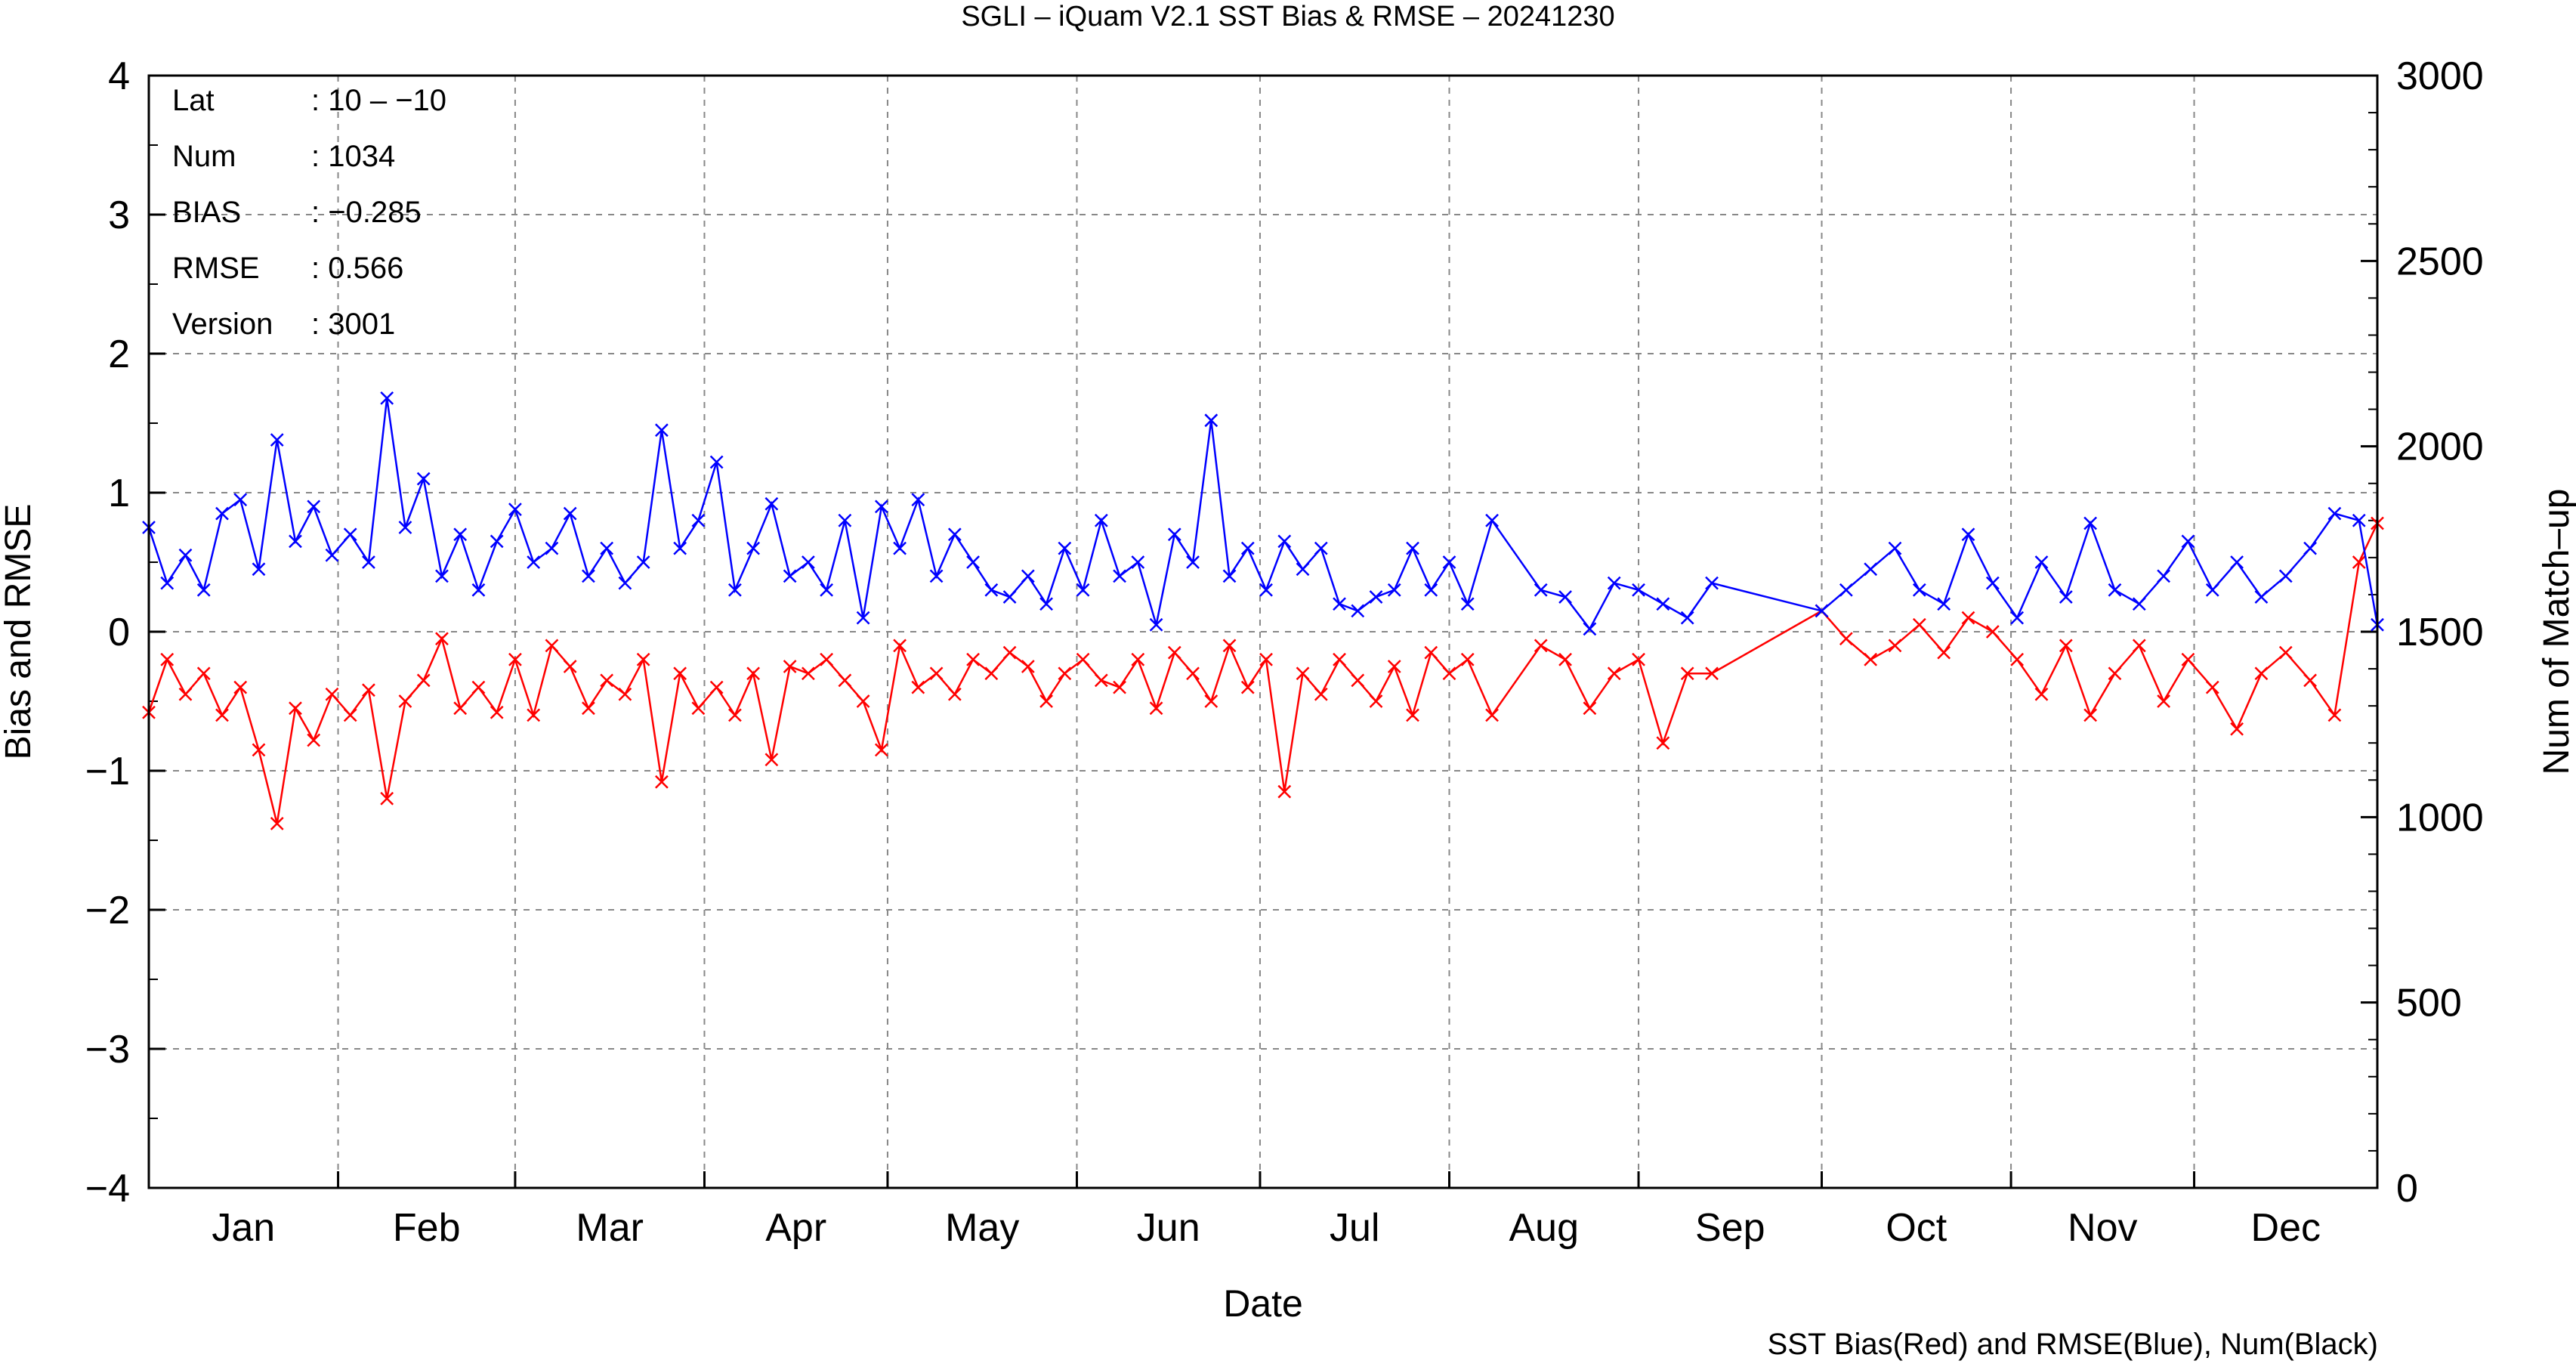 The height and width of the screenshot is (1370, 2576). Describe the element at coordinates (982, 1228) in the screenshot. I see `x-tick-label: May` at that location.